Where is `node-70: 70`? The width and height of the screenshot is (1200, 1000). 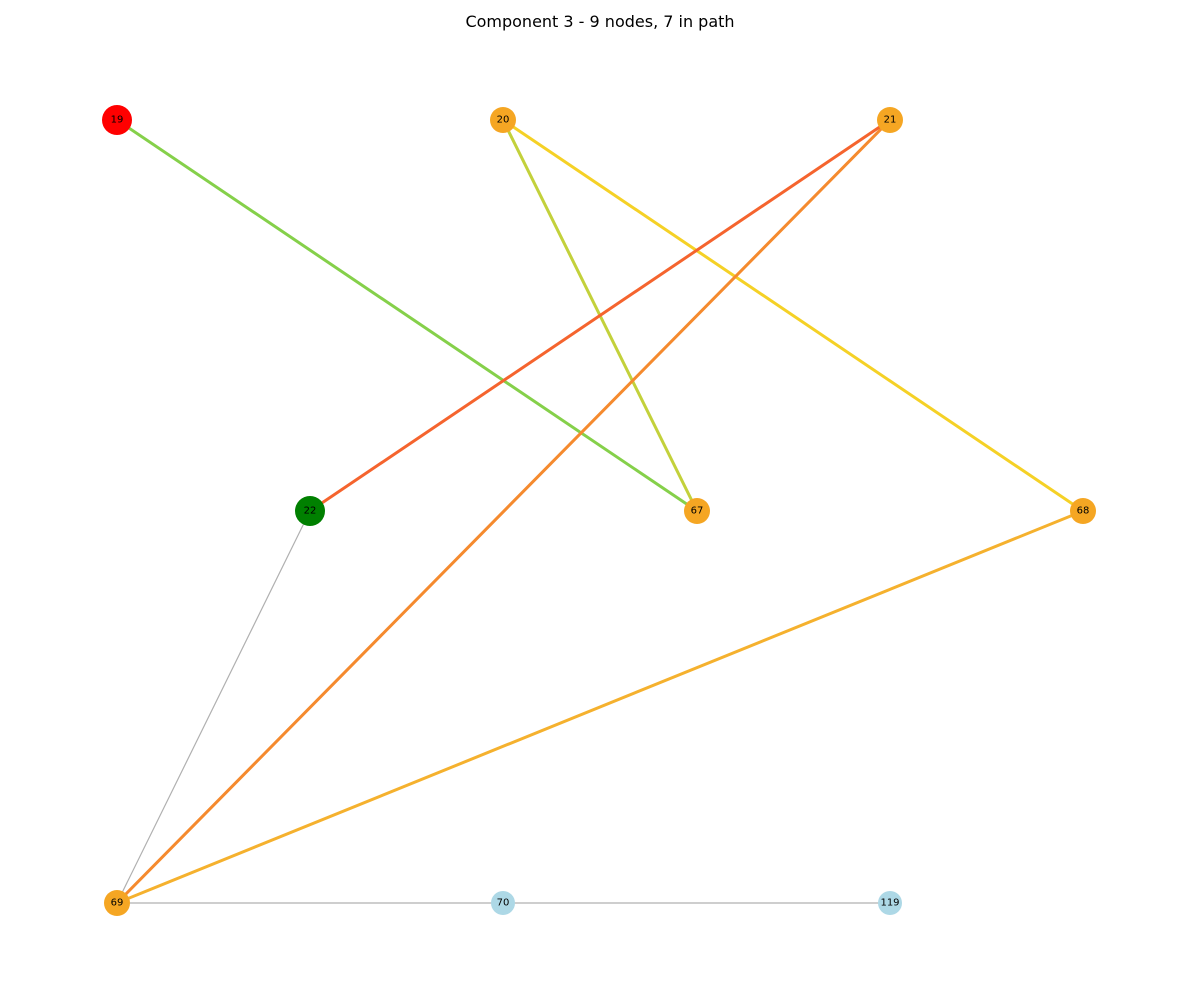 node-70: 70 is located at coordinates (503, 903).